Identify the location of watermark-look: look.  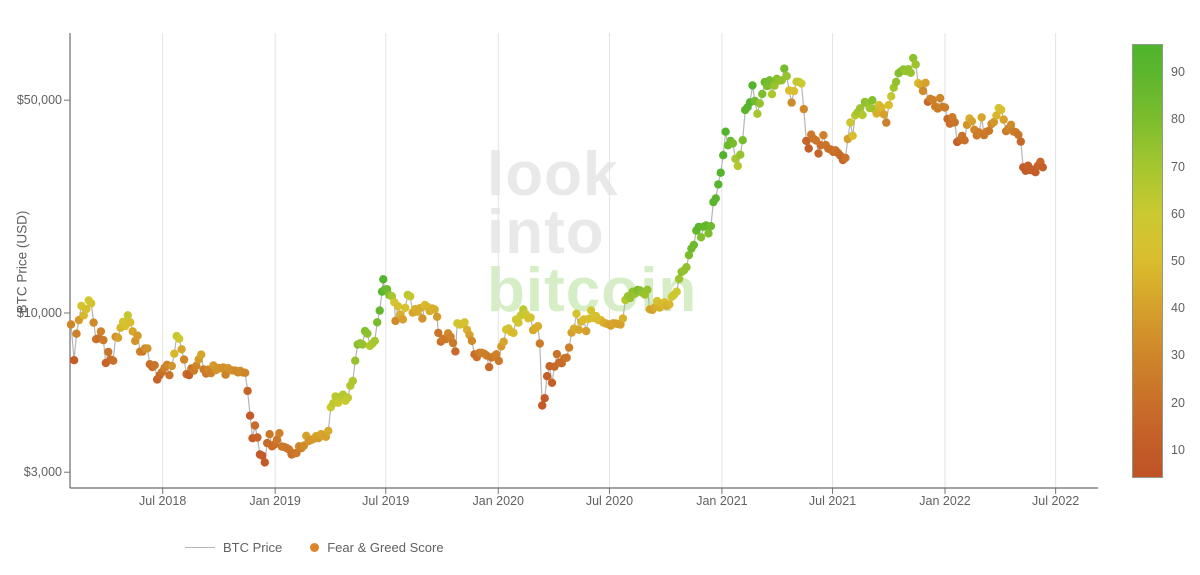
(553, 174).